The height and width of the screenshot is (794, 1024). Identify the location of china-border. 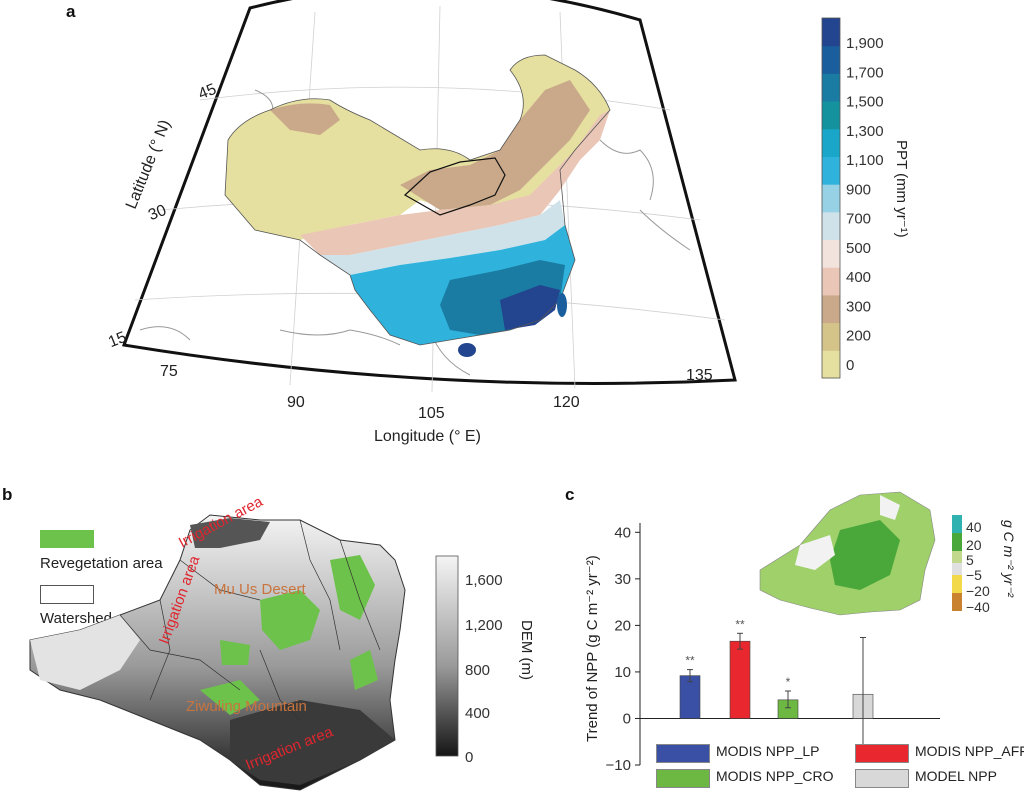
(417, 200).